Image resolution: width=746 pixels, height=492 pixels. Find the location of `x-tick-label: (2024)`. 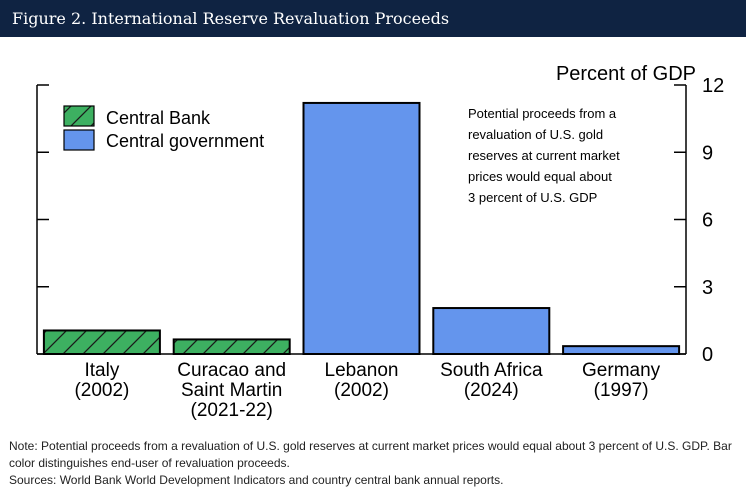

x-tick-label: (2024) is located at coordinates (491, 390).